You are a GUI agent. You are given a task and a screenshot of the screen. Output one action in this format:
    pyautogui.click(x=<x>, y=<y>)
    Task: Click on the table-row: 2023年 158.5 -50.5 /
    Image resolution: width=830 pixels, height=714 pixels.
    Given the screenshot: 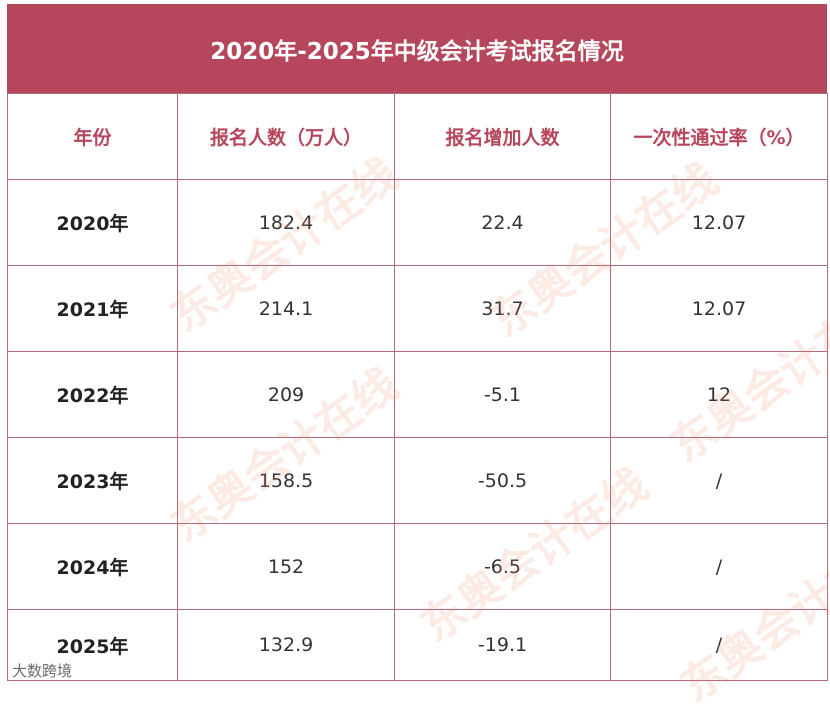 What is the action you would take?
    pyautogui.click(x=417, y=480)
    